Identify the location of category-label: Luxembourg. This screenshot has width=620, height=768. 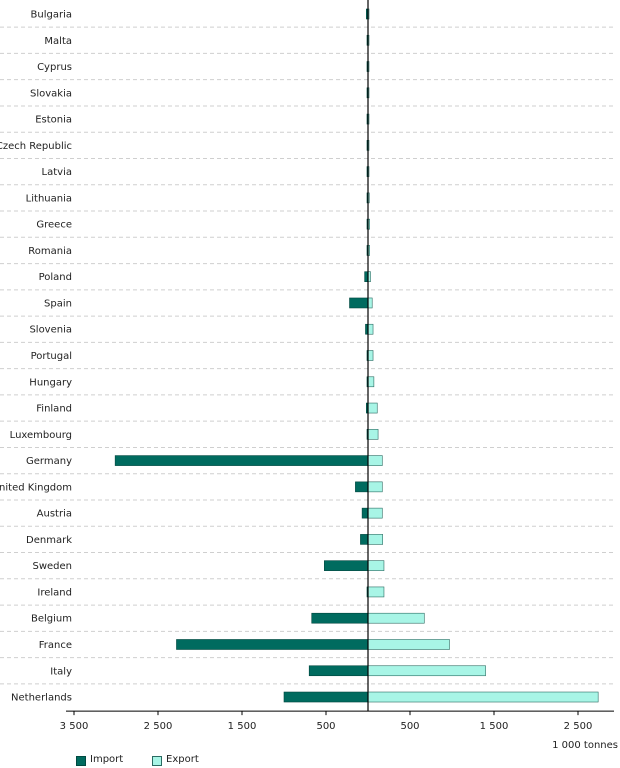
(41, 435).